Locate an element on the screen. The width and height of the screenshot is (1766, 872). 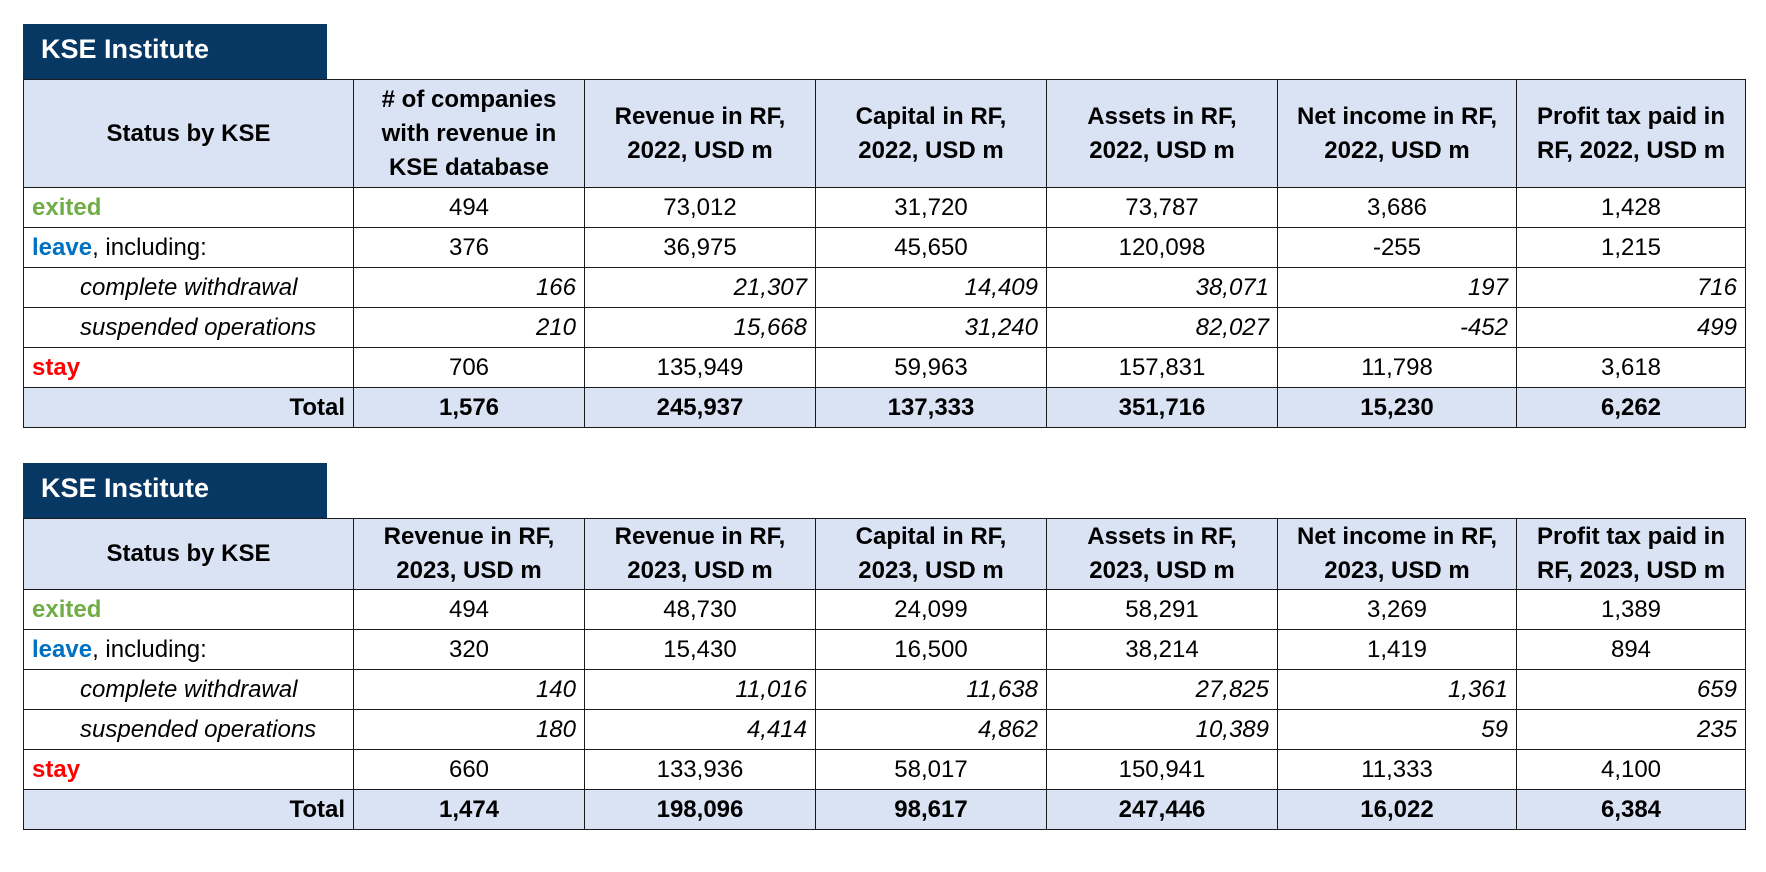
value-cell: 135,949 is located at coordinates (700, 367).